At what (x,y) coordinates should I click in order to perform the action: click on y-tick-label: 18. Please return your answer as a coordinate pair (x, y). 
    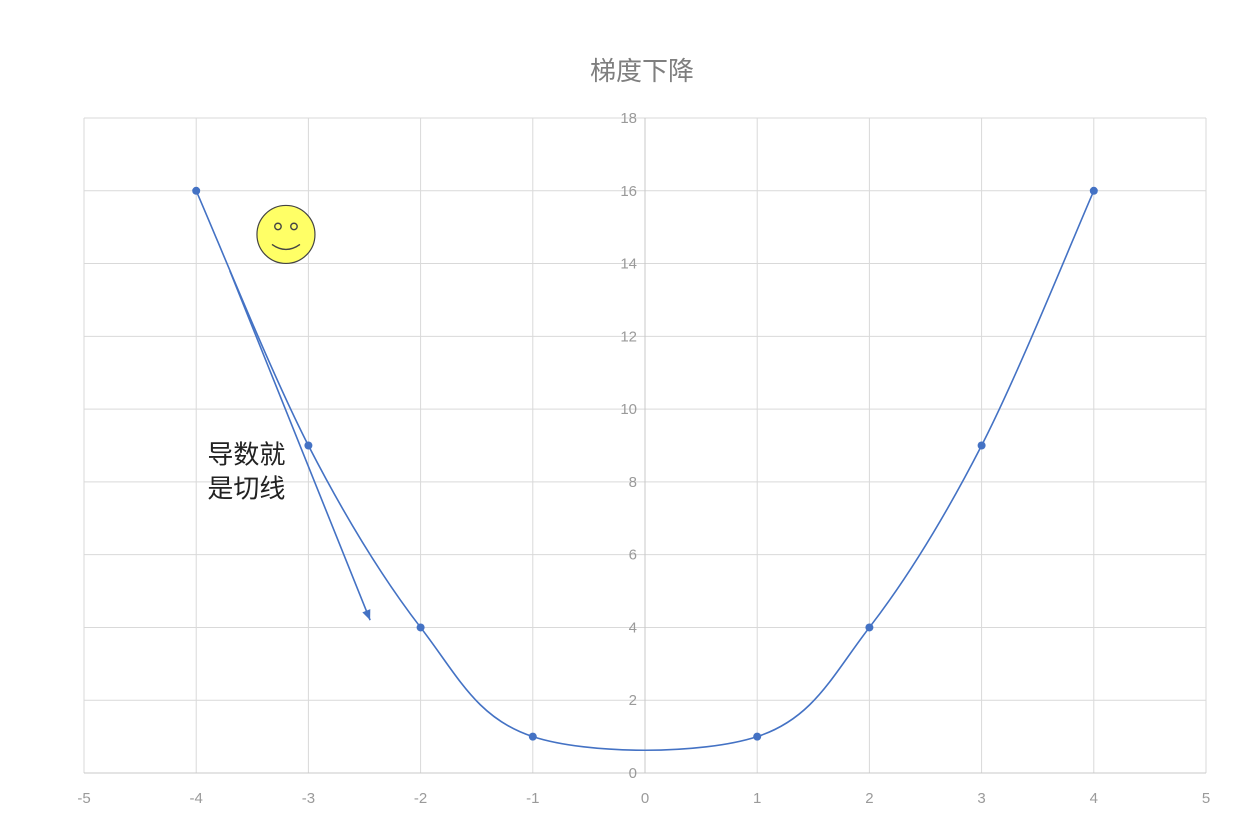
    Looking at the image, I should click on (628, 118).